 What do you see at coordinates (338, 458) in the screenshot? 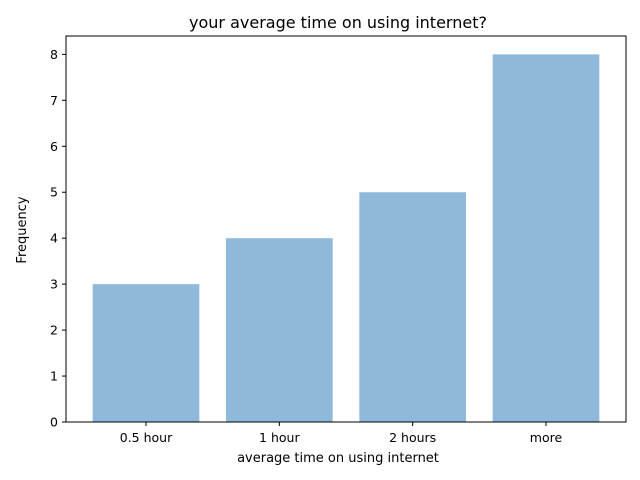
I see `x-axis-label: average time on using internet` at bounding box center [338, 458].